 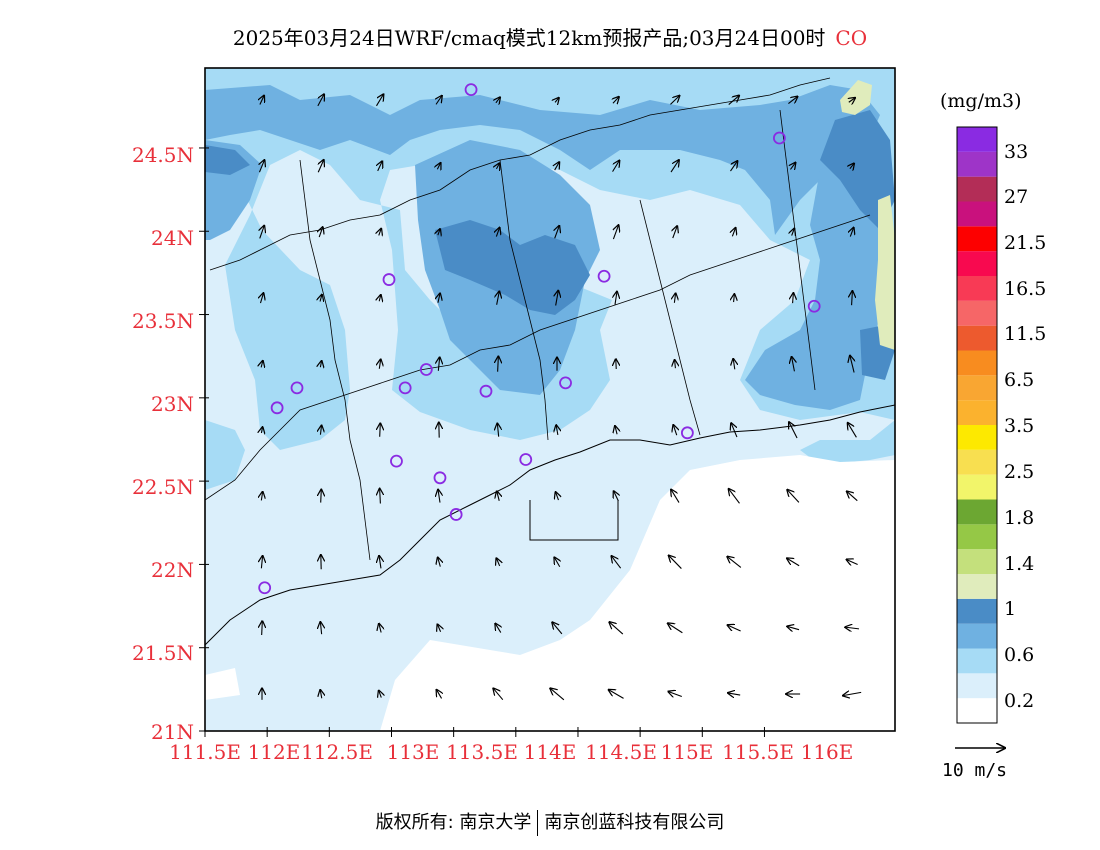 I want to click on colorbar-label-2-5: 2.5, so click(x=1019, y=472).